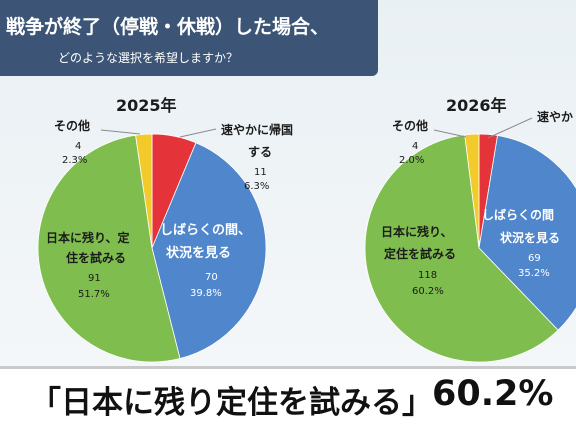  What do you see at coordinates (88, 237) in the screenshot?
I see `label-stay-2025-line1: 日本に残り、定` at bounding box center [88, 237].